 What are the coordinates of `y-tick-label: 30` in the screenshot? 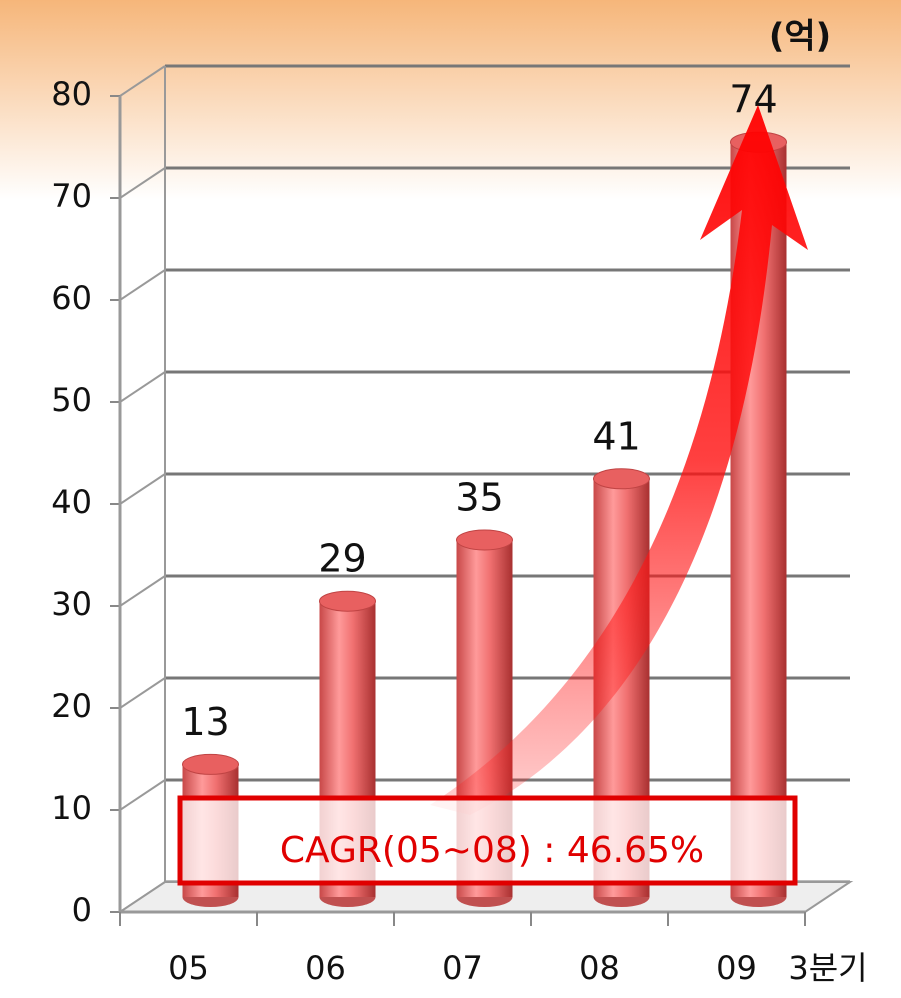 It's located at (71, 604).